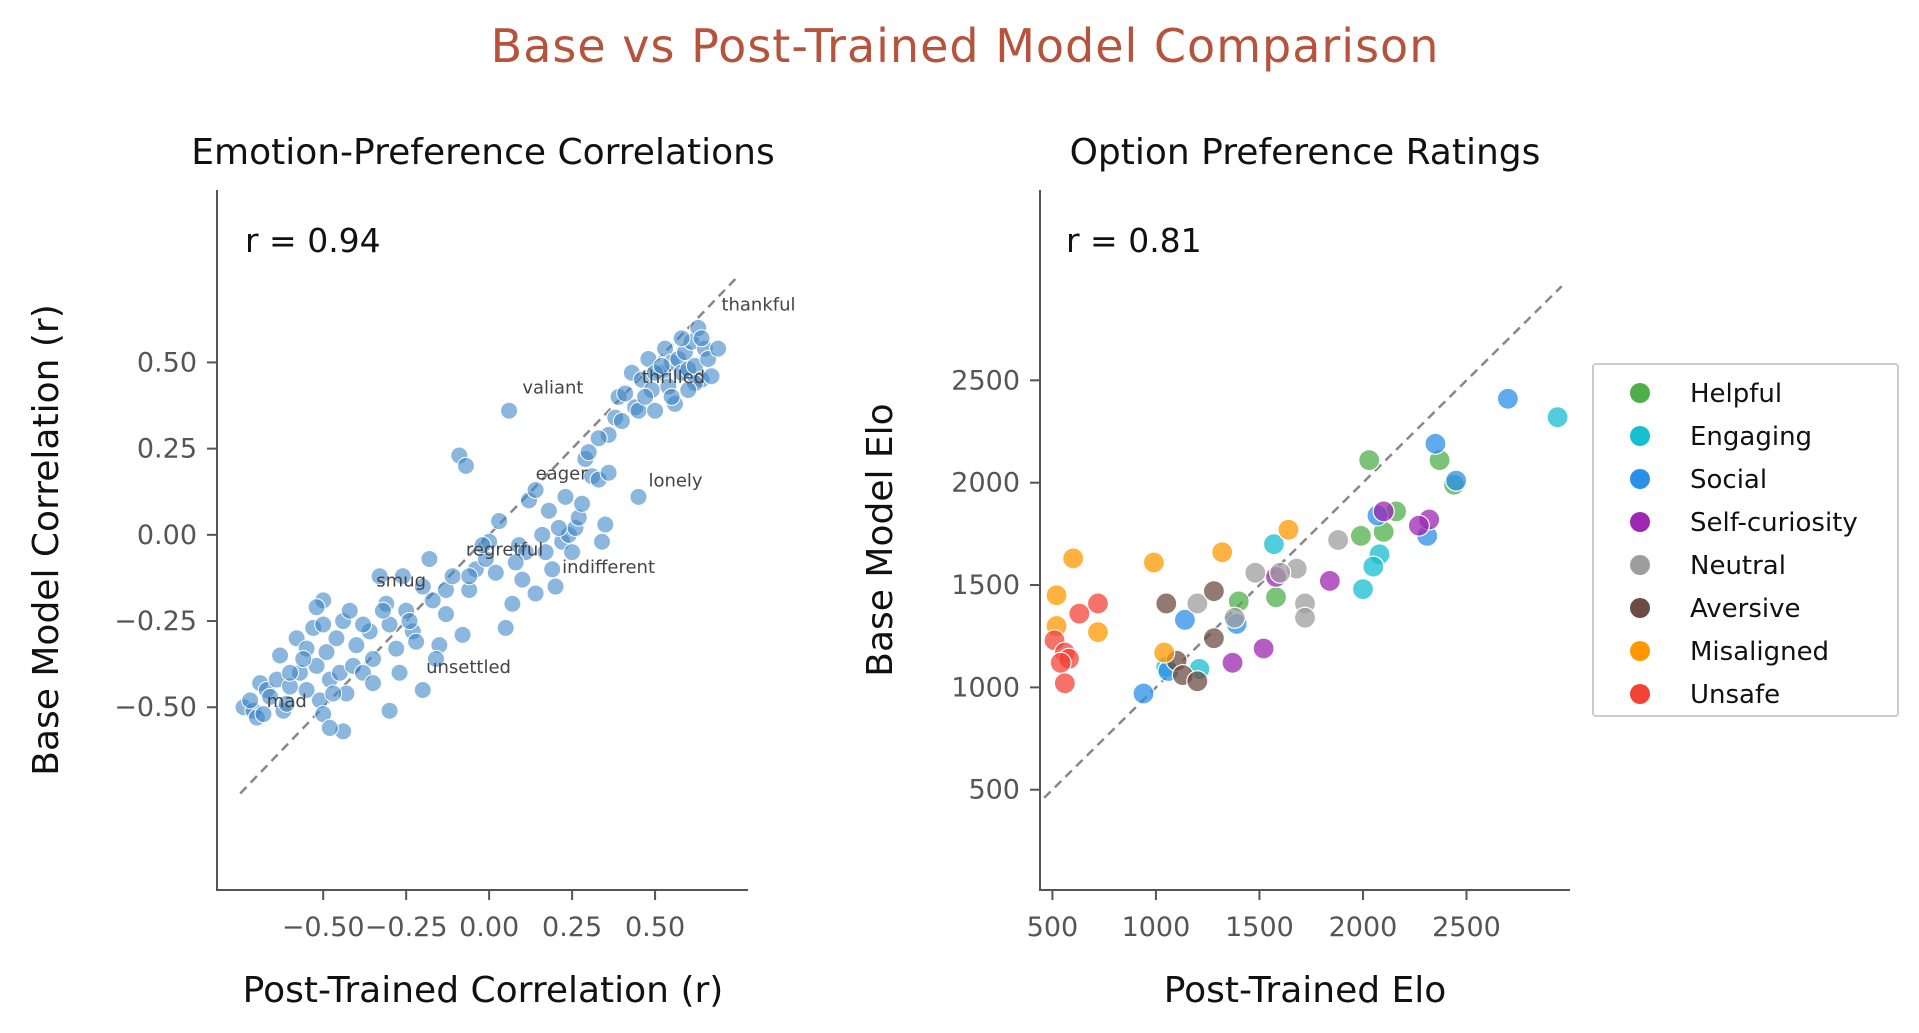 The height and width of the screenshot is (1033, 1919). I want to click on left-x-tick-label: −0.25, so click(406, 927).